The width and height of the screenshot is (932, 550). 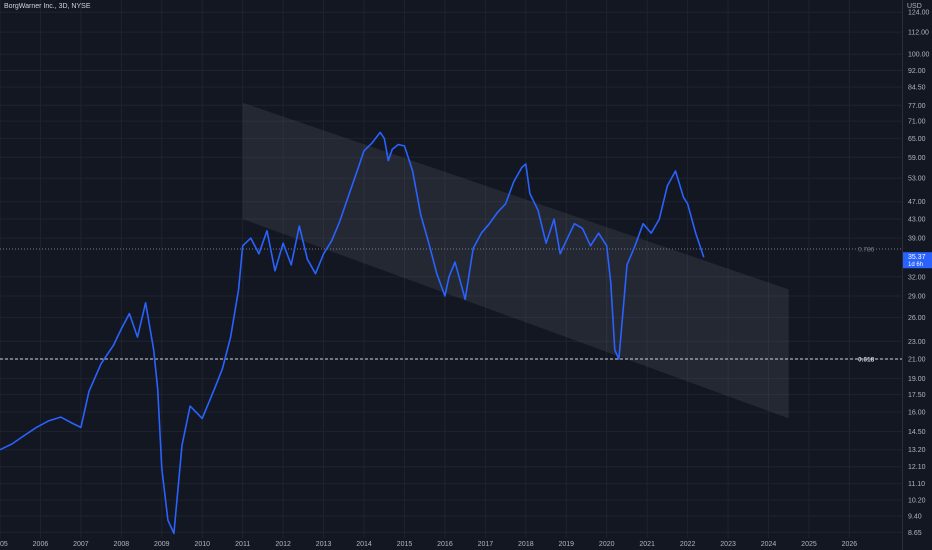 I want to click on y-tick-label: 19.00, so click(x=917, y=379).